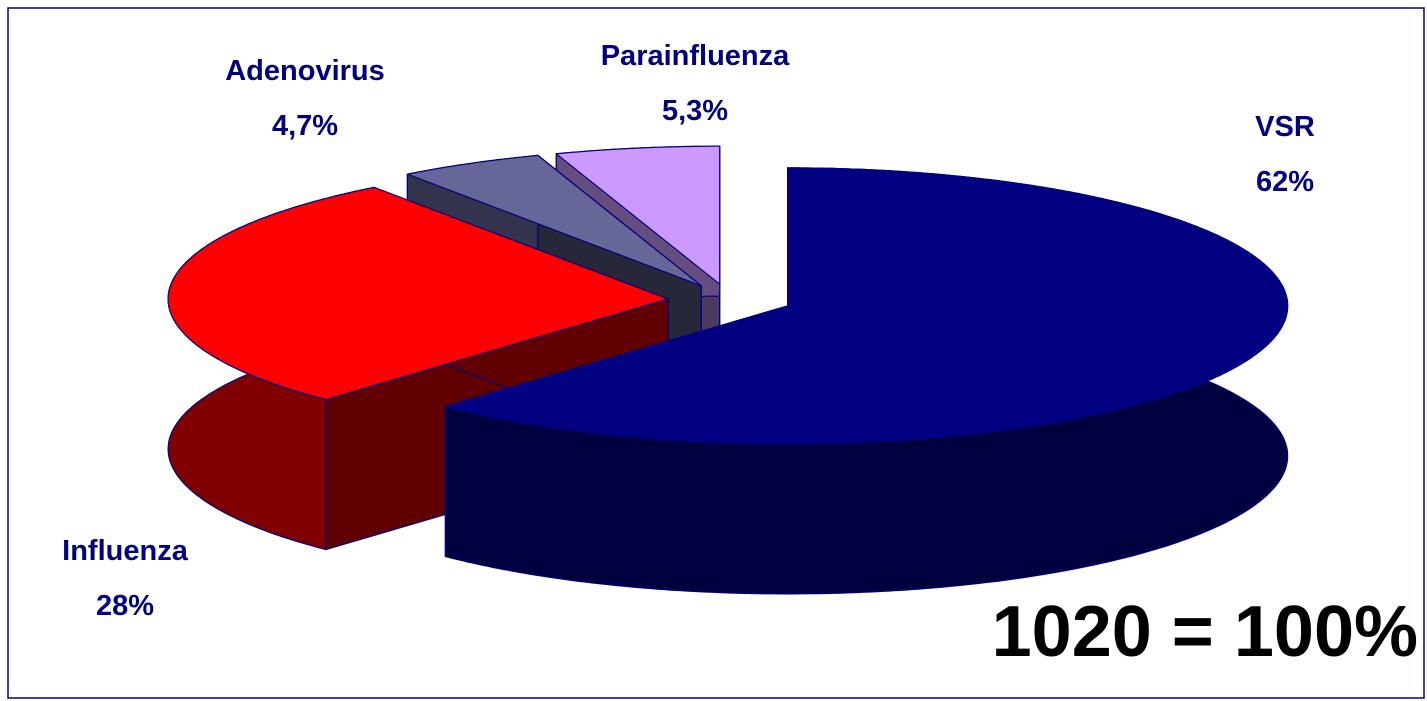 The height and width of the screenshot is (701, 1427). Describe the element at coordinates (1205, 632) in the screenshot. I see `annotation: 1020 = 100%` at that location.